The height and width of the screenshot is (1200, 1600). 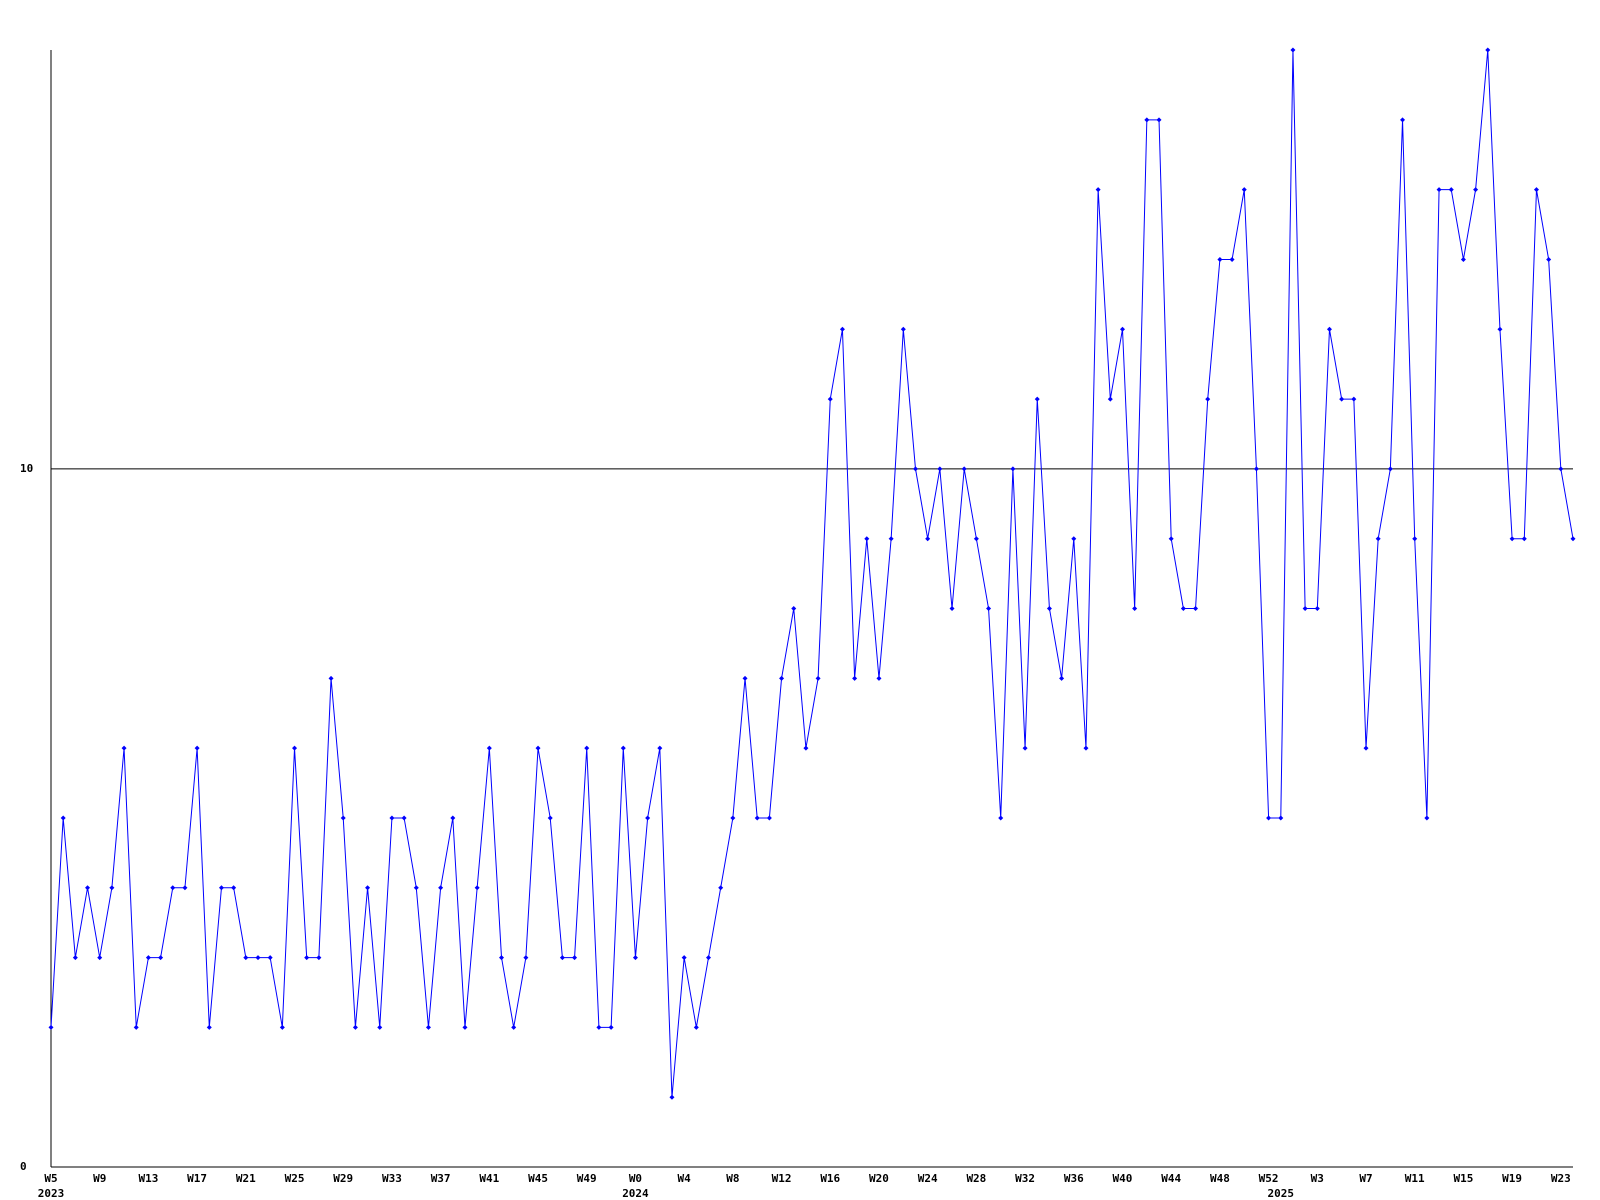 I want to click on x-tick-label: W41, so click(x=489, y=1178).